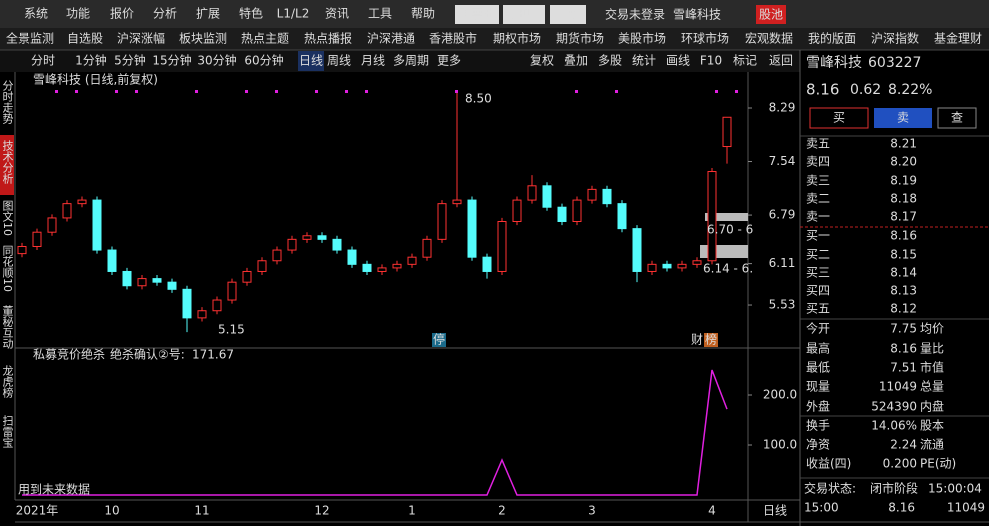 Image resolution: width=989 pixels, height=526 pixels. I want to click on top-button: 发现, so click(518, 14).